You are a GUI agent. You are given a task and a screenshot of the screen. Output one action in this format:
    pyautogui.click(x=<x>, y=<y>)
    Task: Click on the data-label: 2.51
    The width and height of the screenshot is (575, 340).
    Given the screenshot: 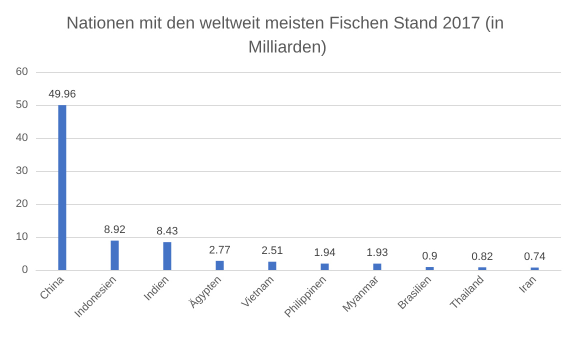 What is the action you would take?
    pyautogui.click(x=272, y=251)
    